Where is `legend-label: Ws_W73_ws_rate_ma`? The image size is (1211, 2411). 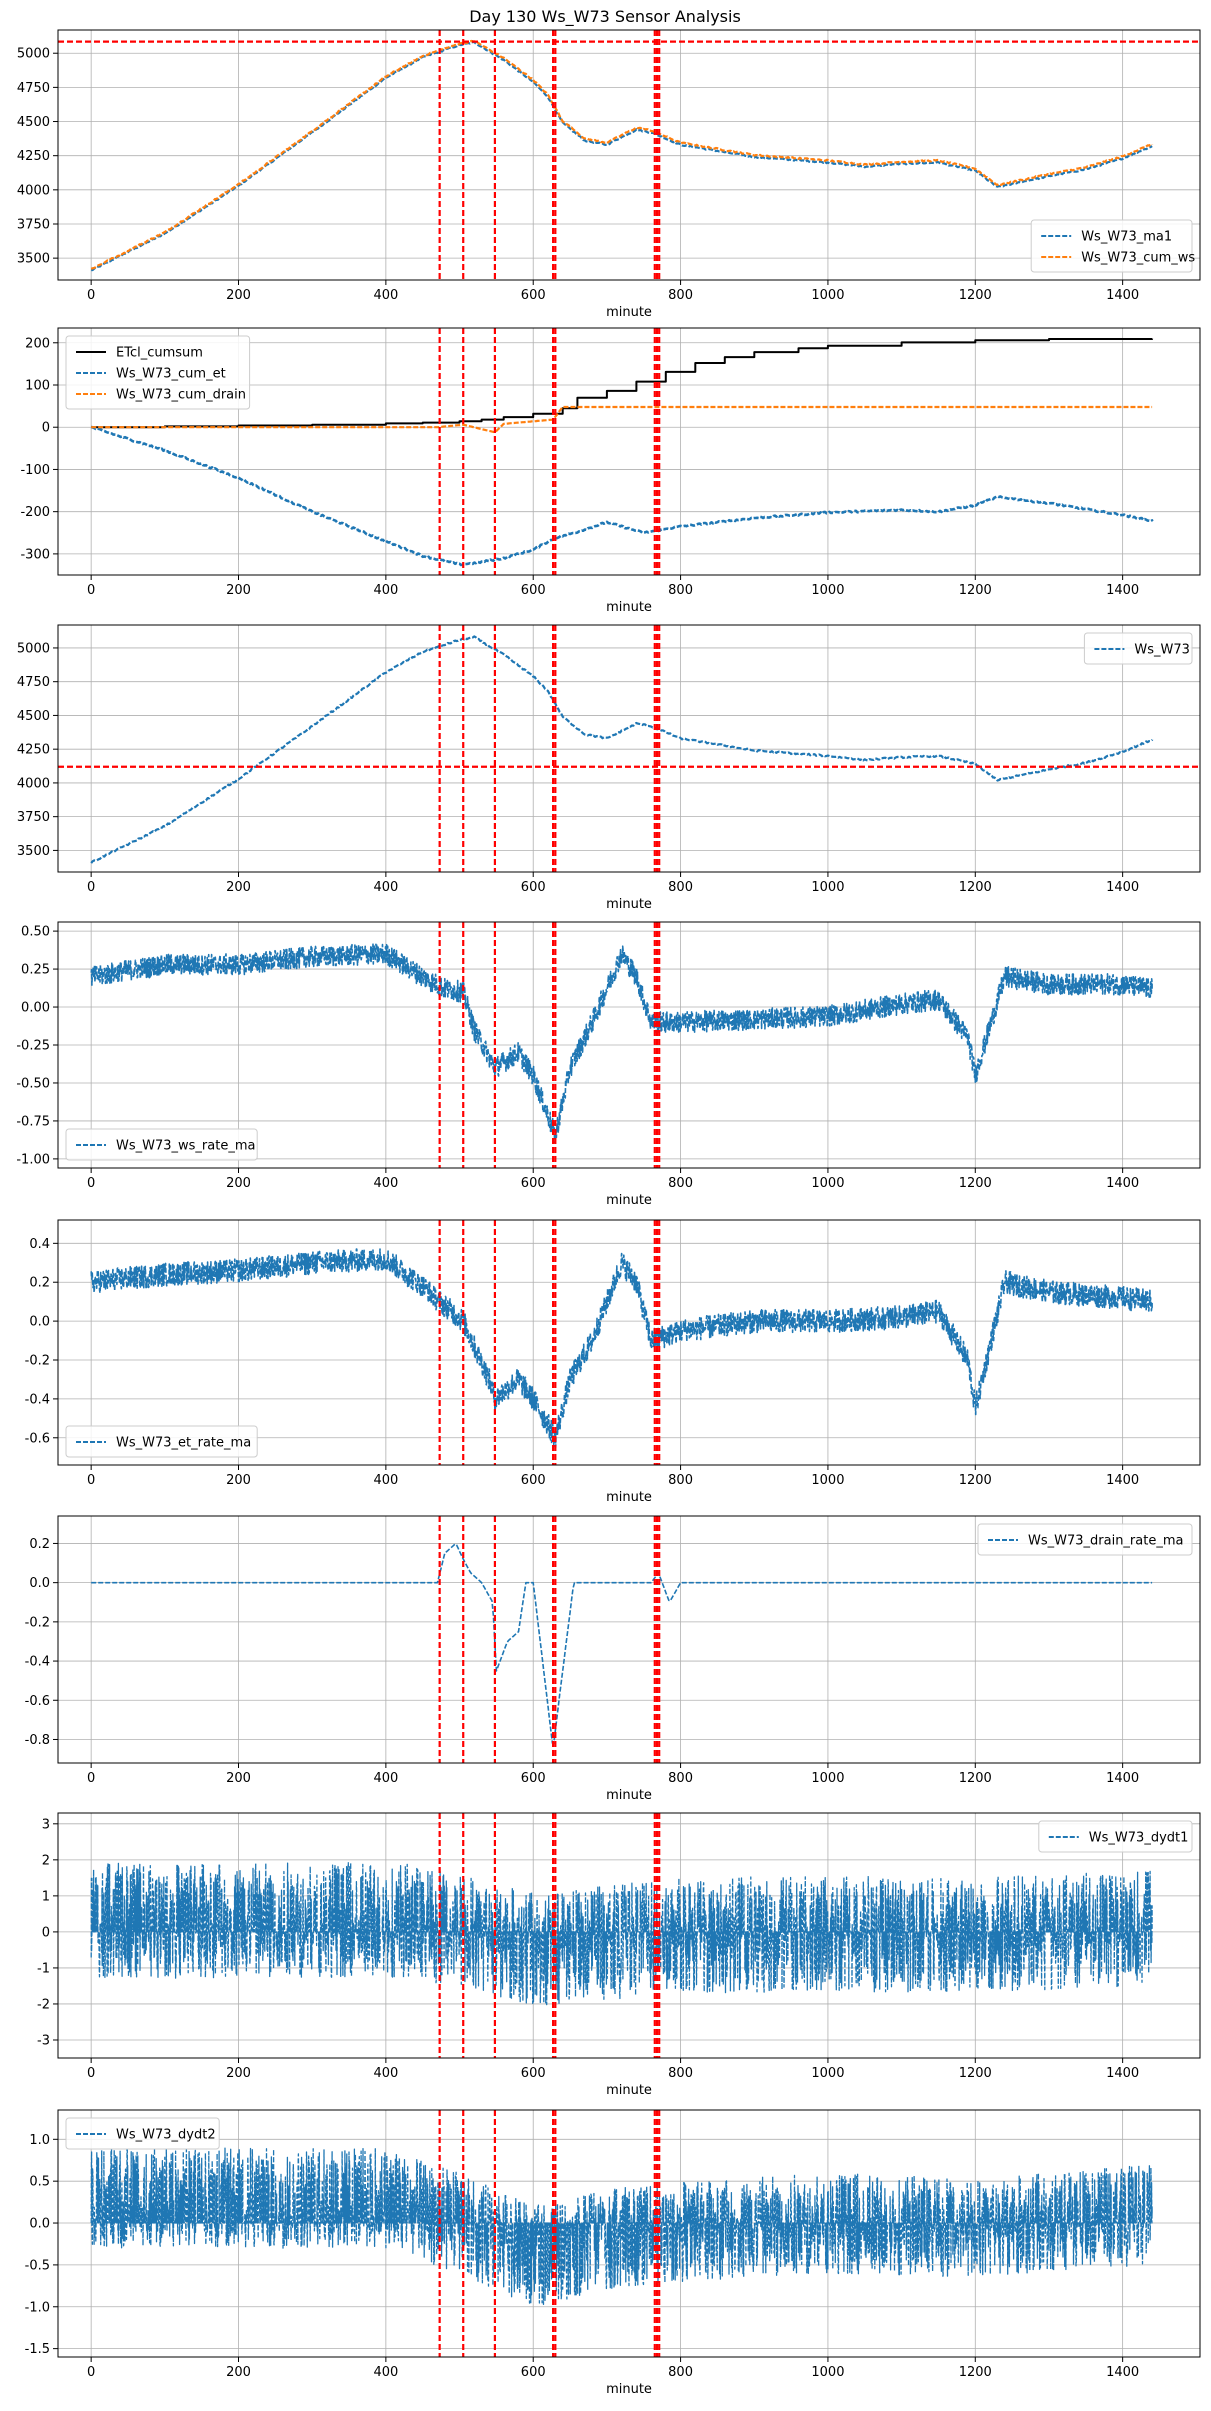 legend-label: Ws_W73_ws_rate_ma is located at coordinates (185, 1146).